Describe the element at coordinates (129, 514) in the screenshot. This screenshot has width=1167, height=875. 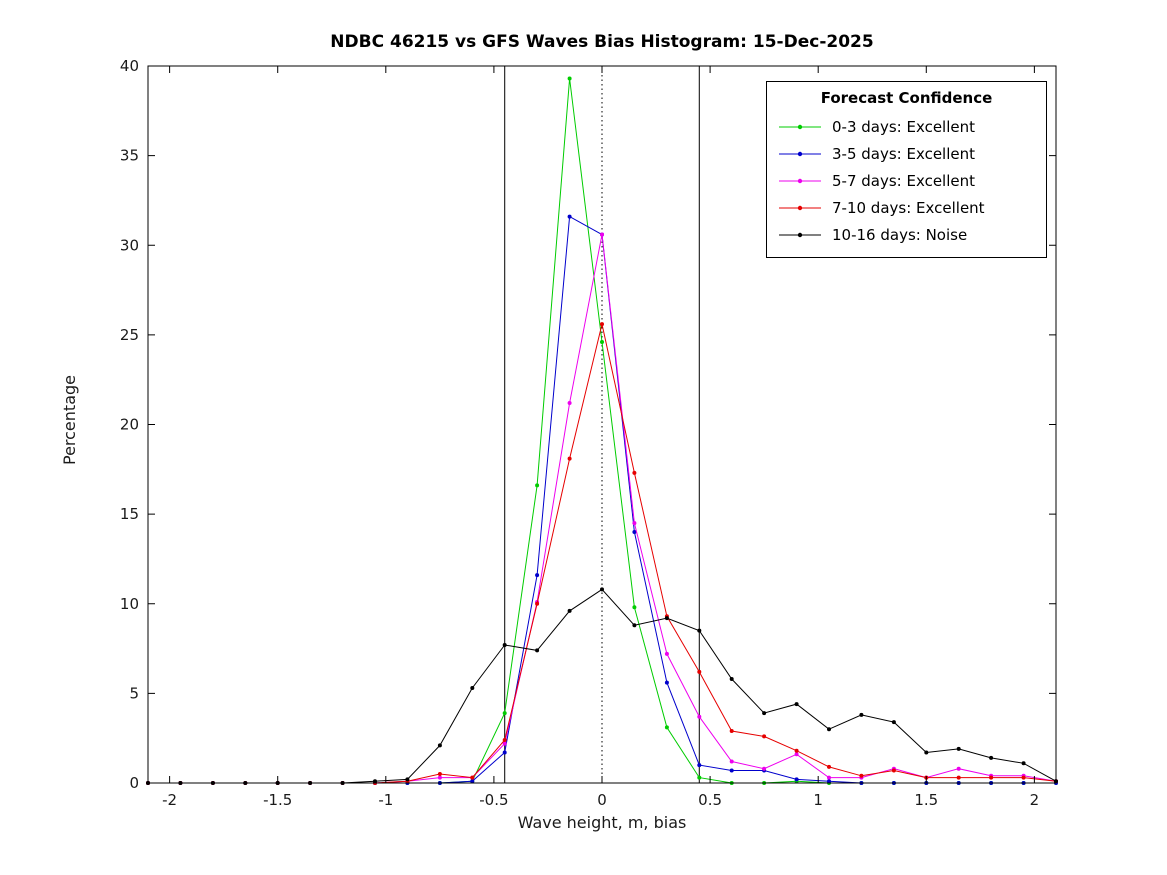
I see `y-tick-label: 15` at that location.